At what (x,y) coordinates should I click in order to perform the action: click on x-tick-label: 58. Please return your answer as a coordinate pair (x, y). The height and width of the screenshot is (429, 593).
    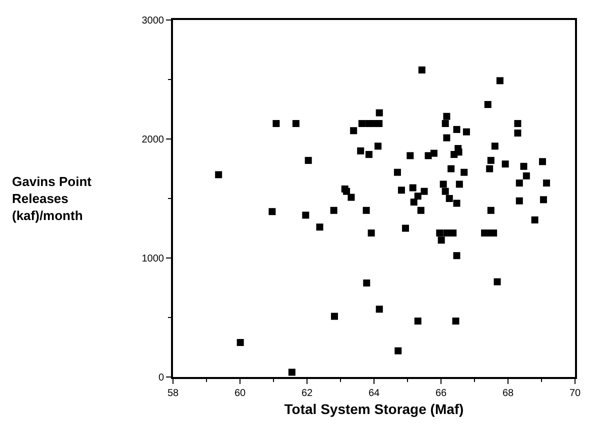
    Looking at the image, I should click on (173, 393).